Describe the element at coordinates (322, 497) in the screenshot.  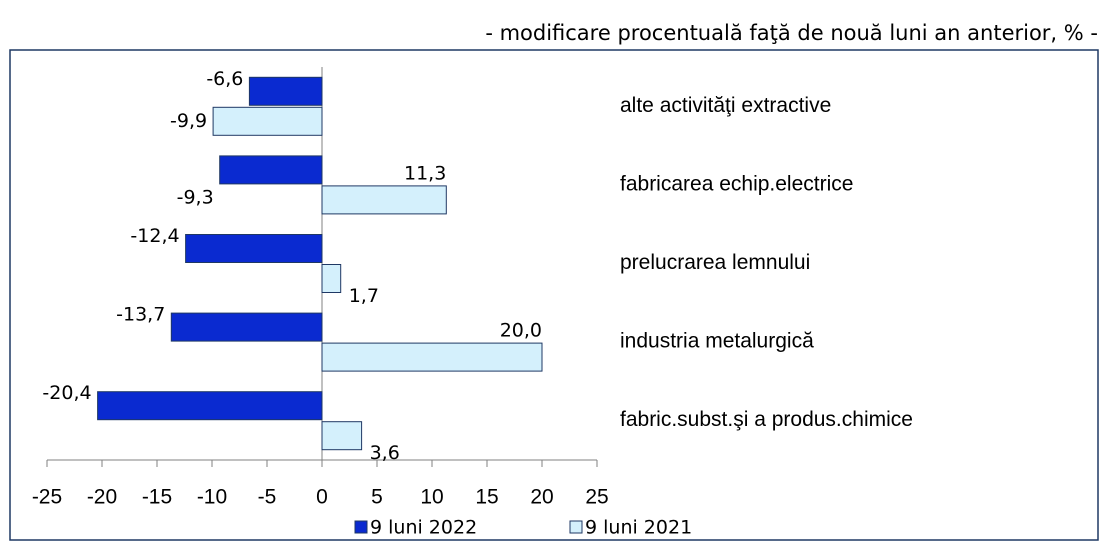
I see `x-tick-label: 0` at that location.